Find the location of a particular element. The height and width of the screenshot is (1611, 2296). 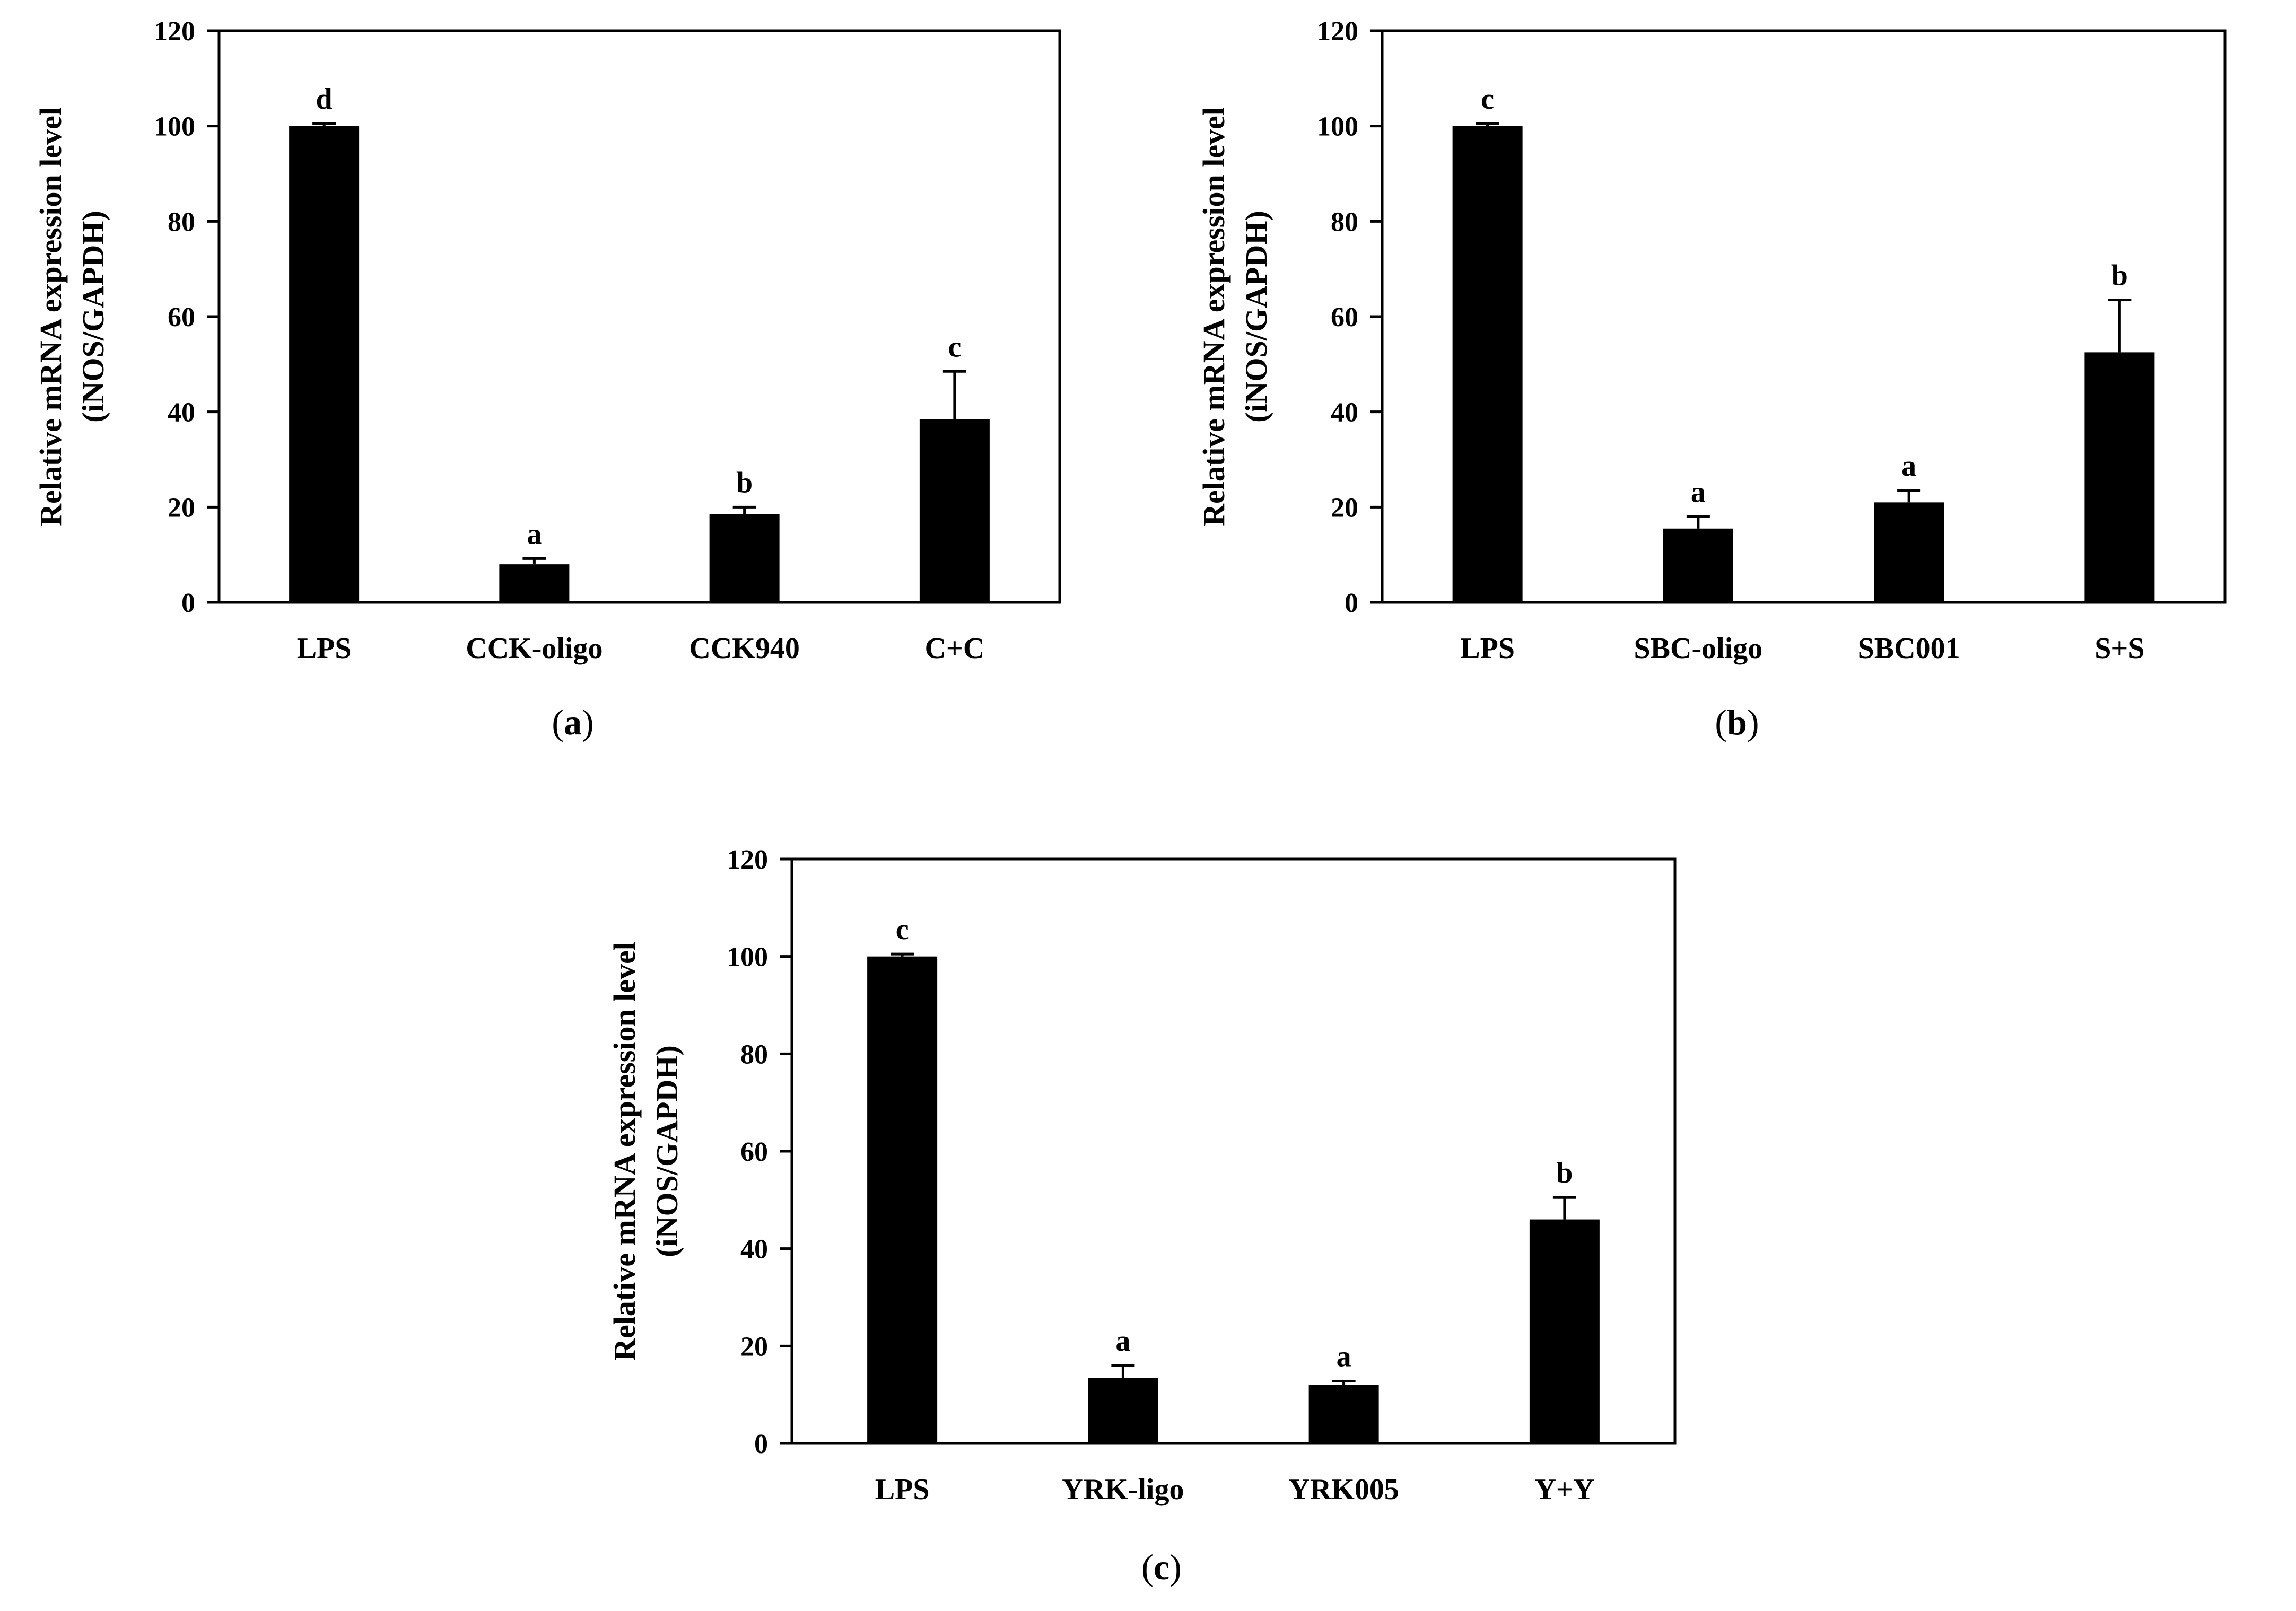

panel-caption: (c) is located at coordinates (1161, 1567).